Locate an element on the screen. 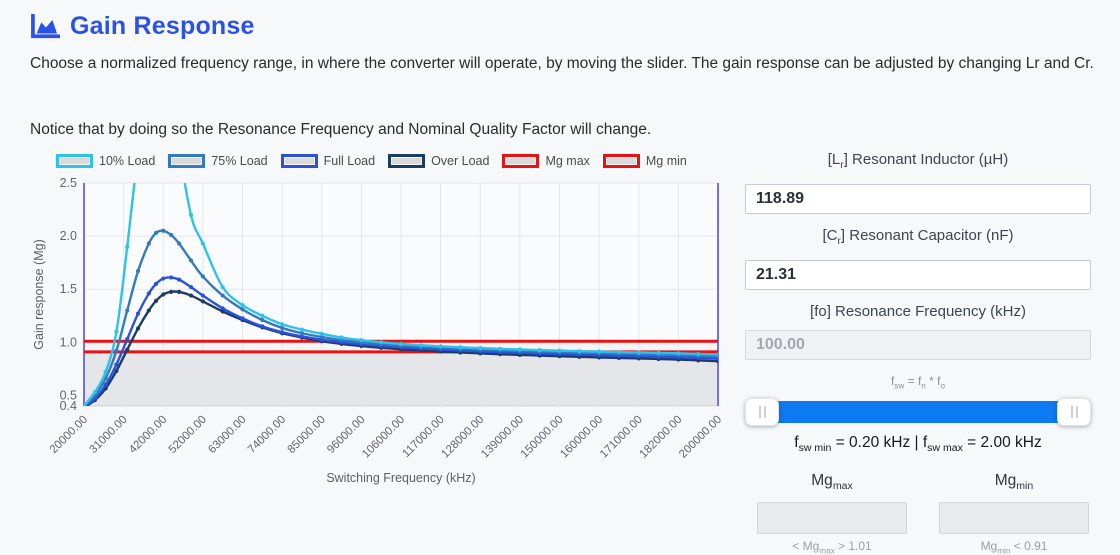 The image size is (1120, 555). legend-label: Over Load is located at coordinates (460, 161).